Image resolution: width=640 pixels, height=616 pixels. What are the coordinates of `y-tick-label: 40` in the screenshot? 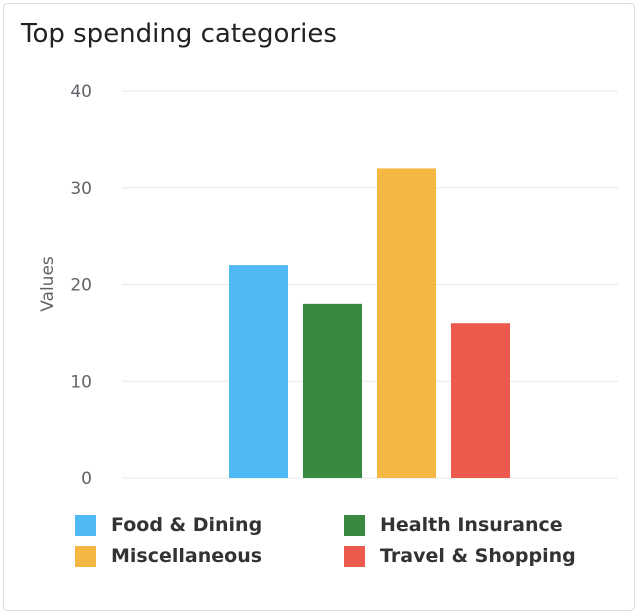 It's located at (81, 92).